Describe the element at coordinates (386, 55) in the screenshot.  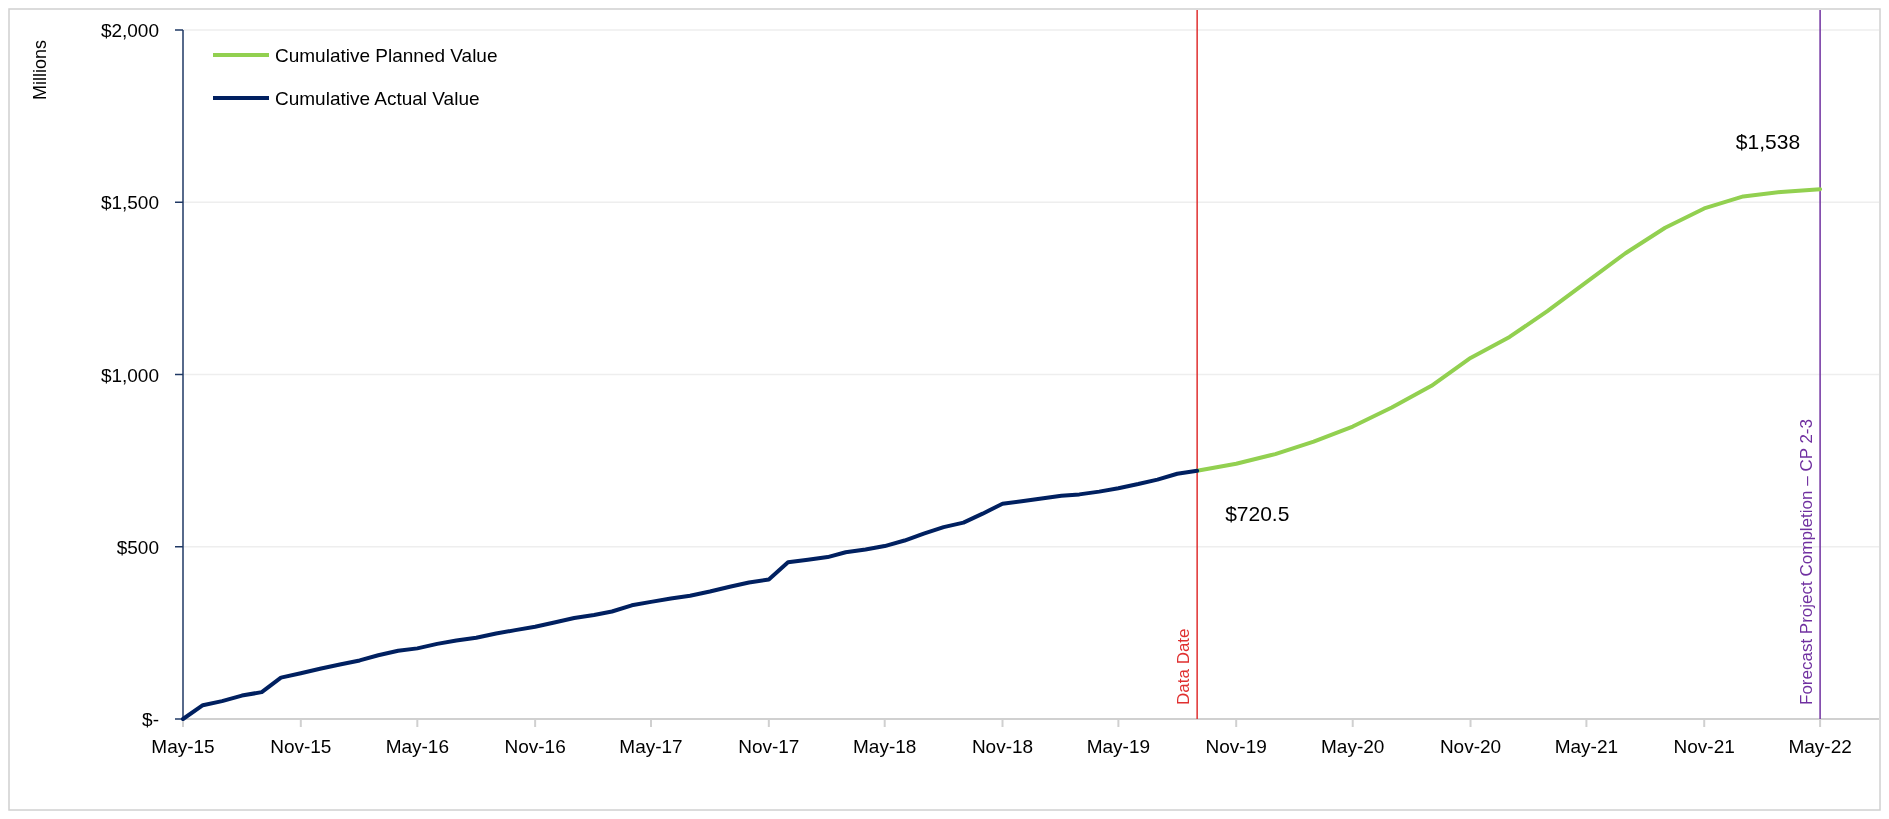
I see `legend-label: Cumulative Planned Value` at that location.